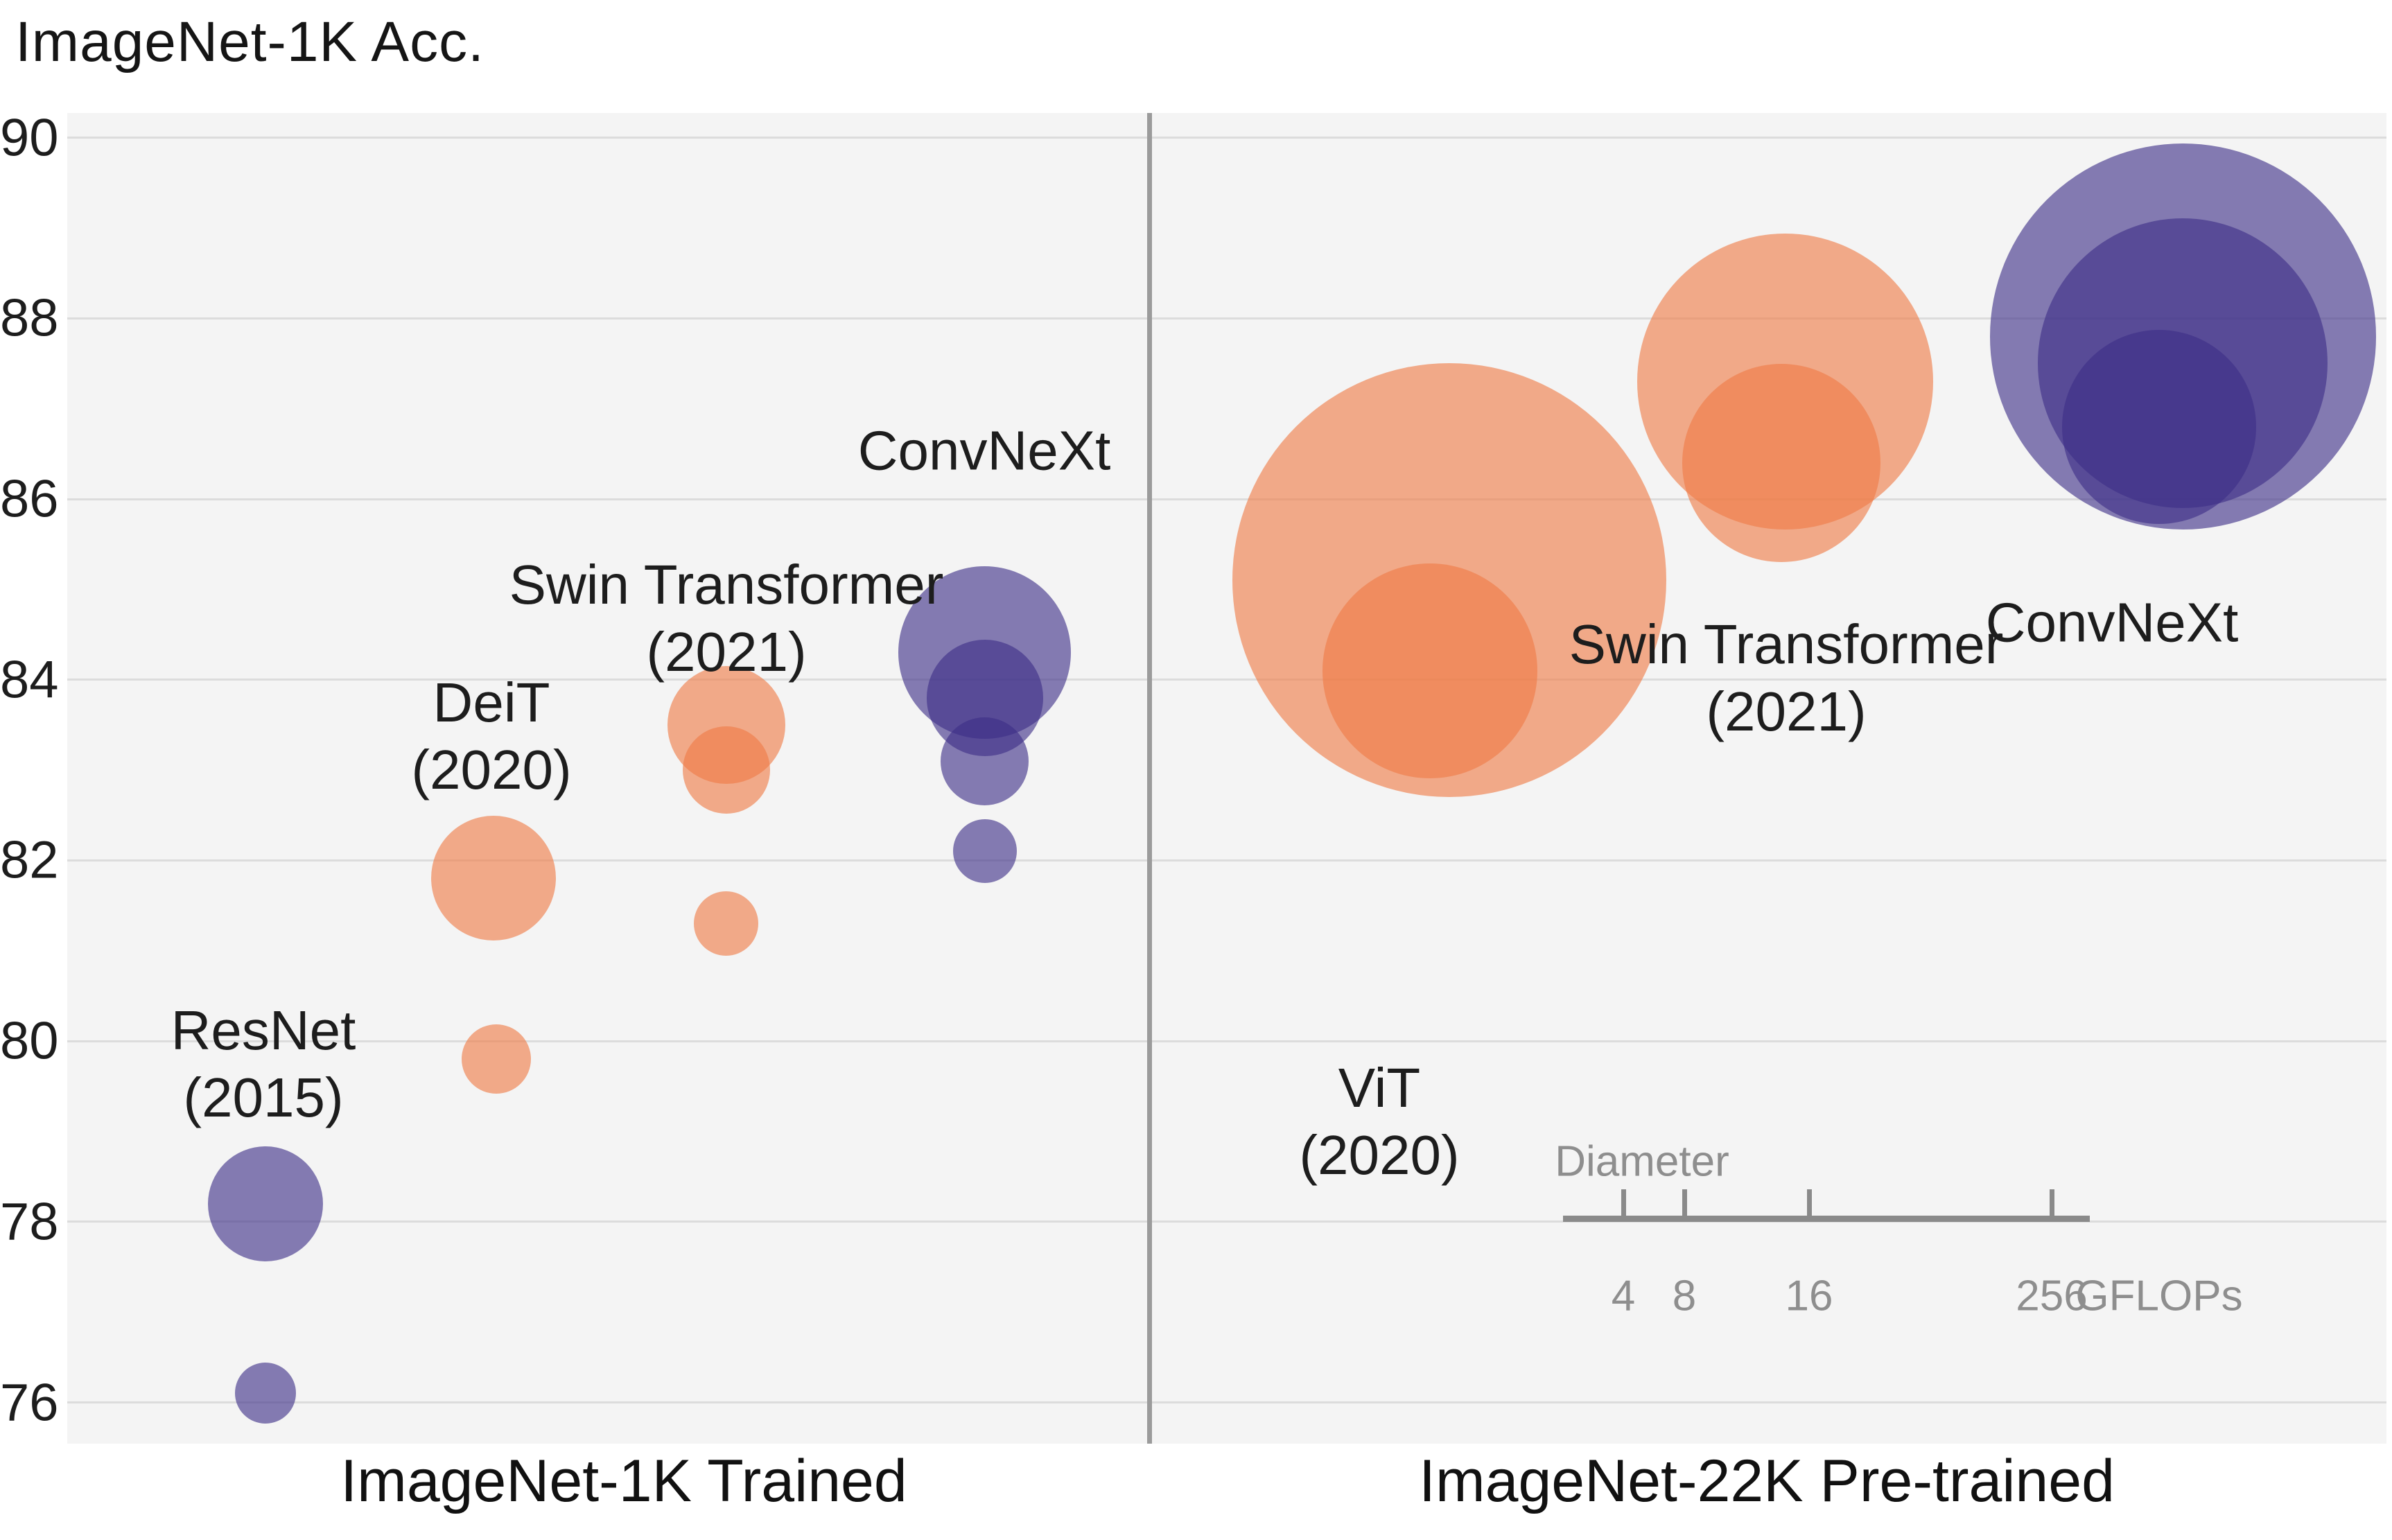  What do you see at coordinates (265, 1203) in the screenshot?
I see `bubble-resnet-2015--78.2` at bounding box center [265, 1203].